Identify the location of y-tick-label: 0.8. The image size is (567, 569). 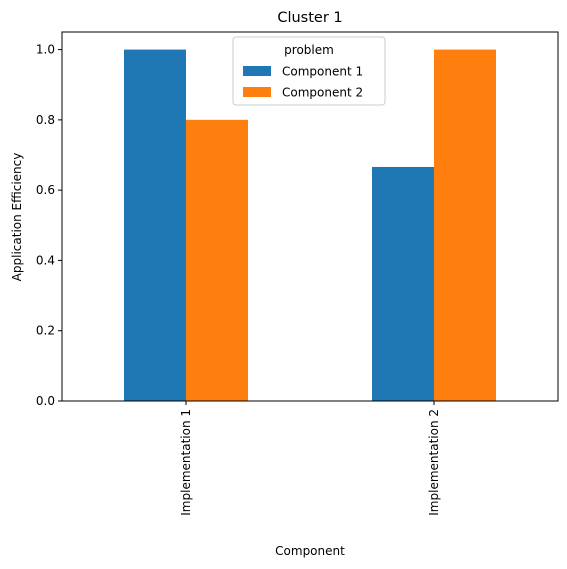
(45, 120).